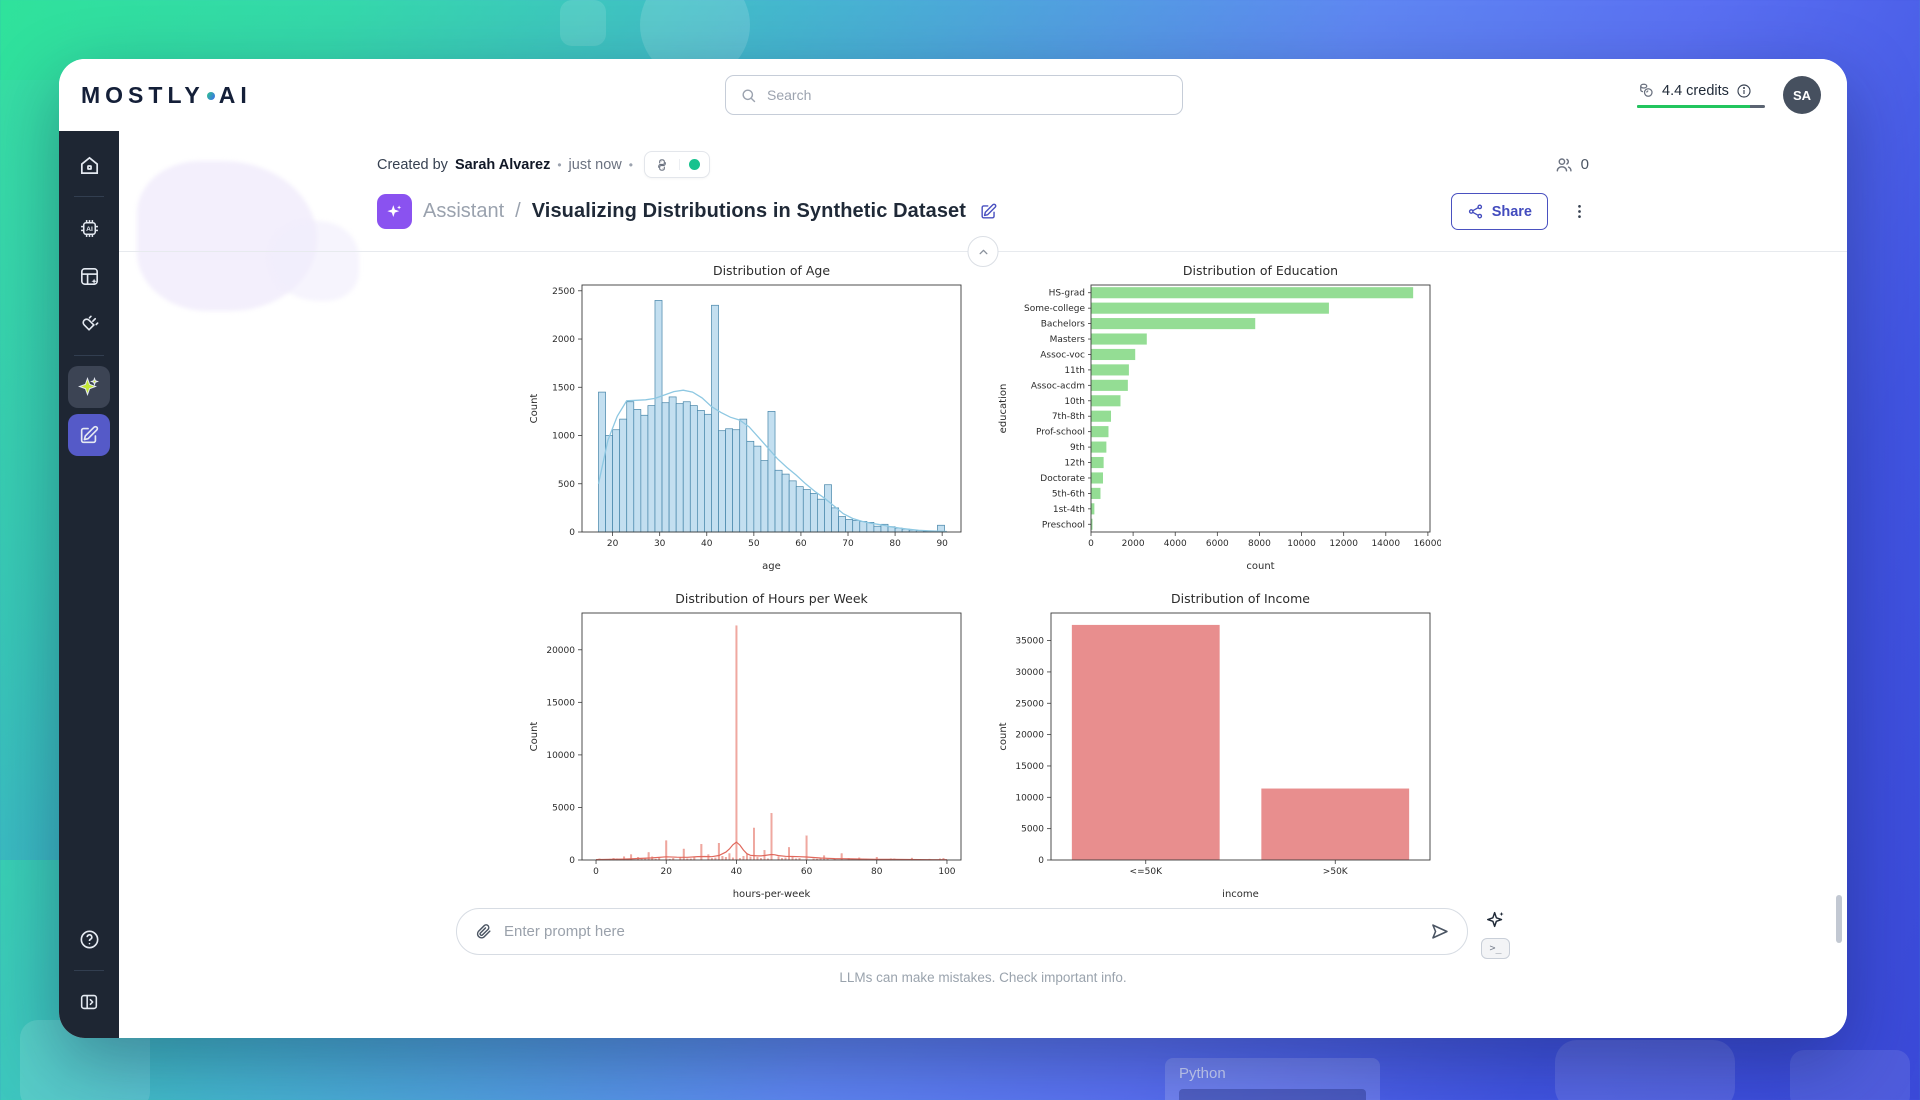 This screenshot has width=1920, height=1100. I want to click on svg-text: 16000, so click(1427, 544).